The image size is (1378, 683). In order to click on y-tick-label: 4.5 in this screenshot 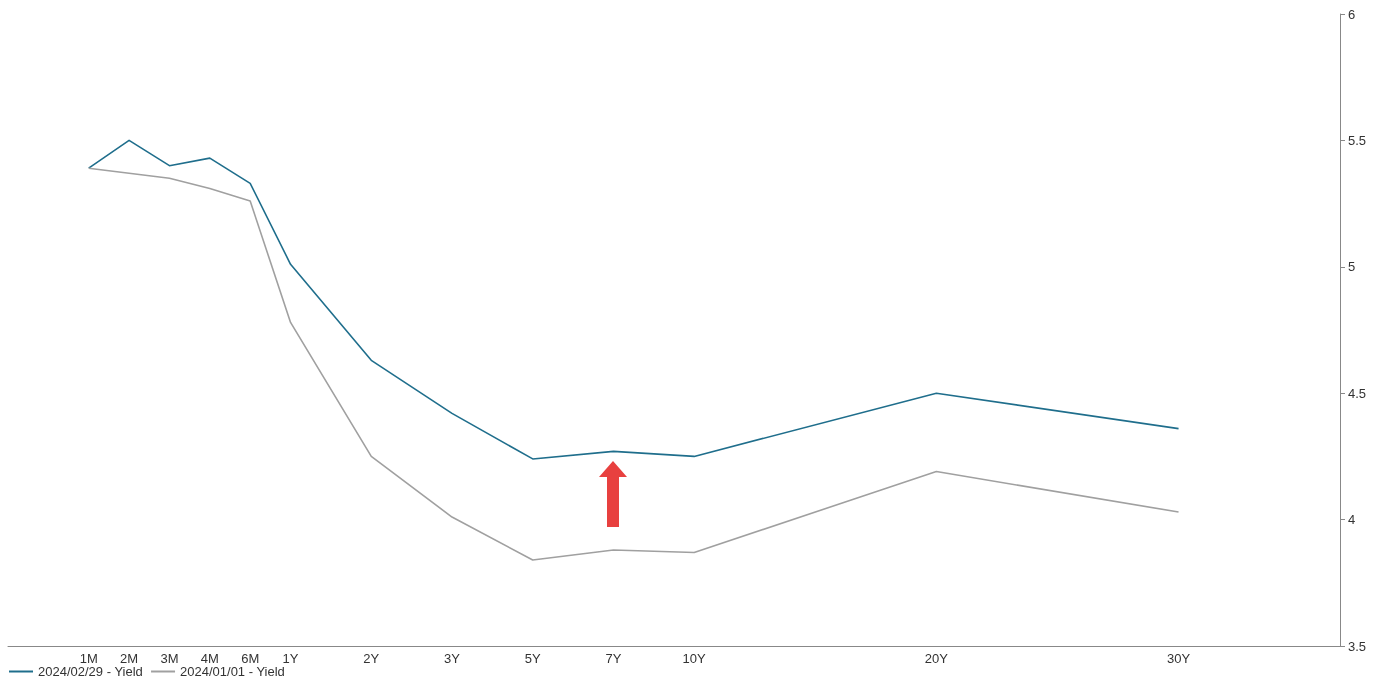, I will do `click(1357, 393)`.